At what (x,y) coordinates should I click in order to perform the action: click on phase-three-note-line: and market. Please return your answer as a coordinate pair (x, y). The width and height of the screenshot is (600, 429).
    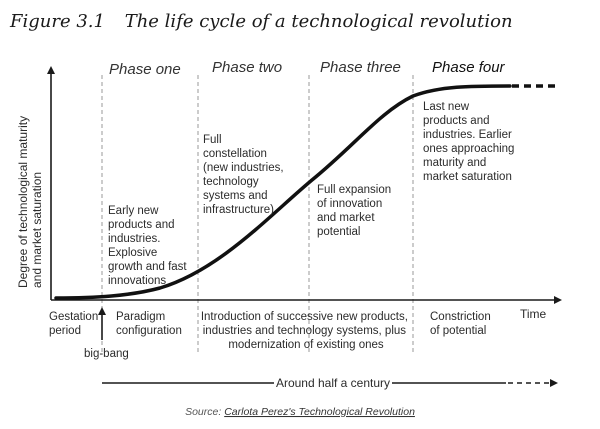
    Looking at the image, I should click on (346, 218).